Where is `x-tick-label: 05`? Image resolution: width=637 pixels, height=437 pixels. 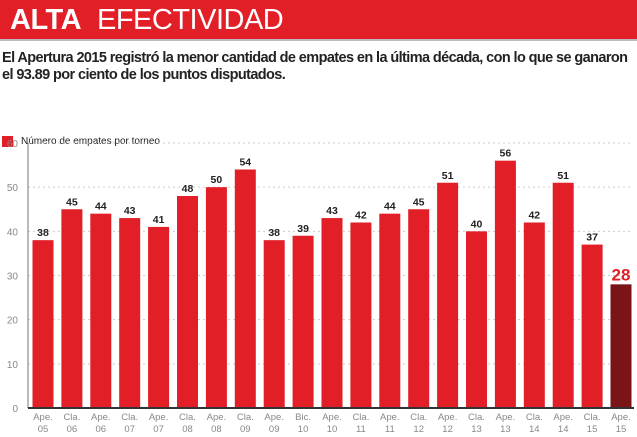
x-tick-label: 05 is located at coordinates (43, 429).